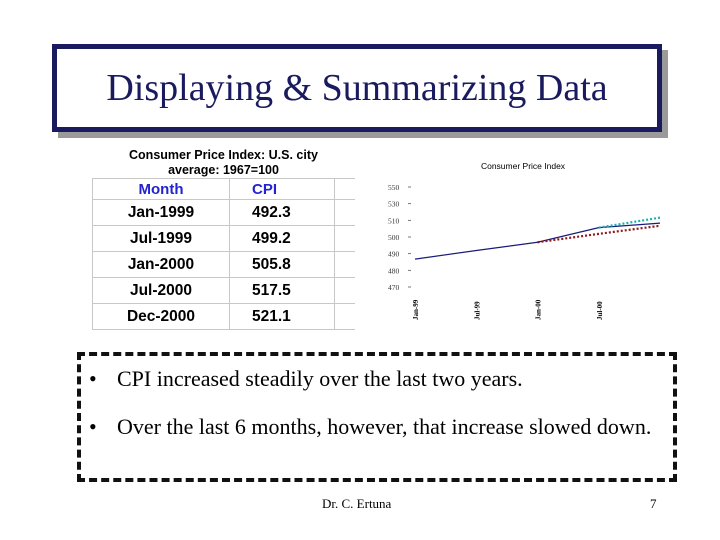  What do you see at coordinates (523, 166) in the screenshot?
I see `chart-title: Consumer Price Index` at bounding box center [523, 166].